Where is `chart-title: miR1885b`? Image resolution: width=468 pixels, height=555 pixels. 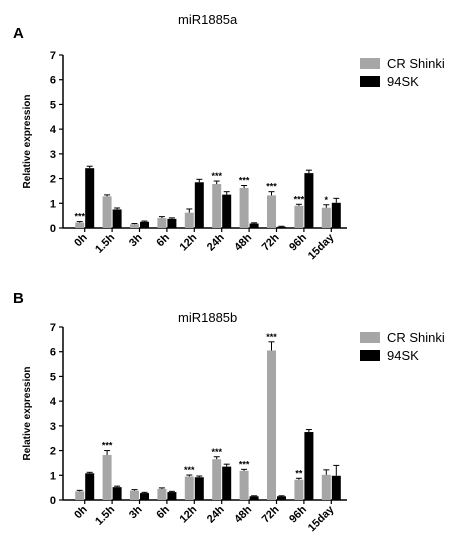 chart-title: miR1885b is located at coordinates (207, 317).